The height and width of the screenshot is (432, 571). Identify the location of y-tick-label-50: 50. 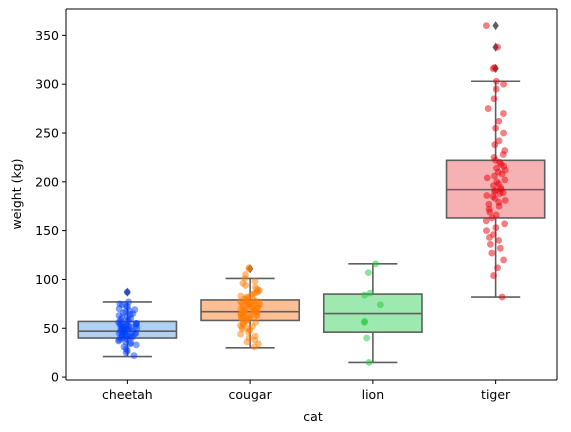
(51, 328).